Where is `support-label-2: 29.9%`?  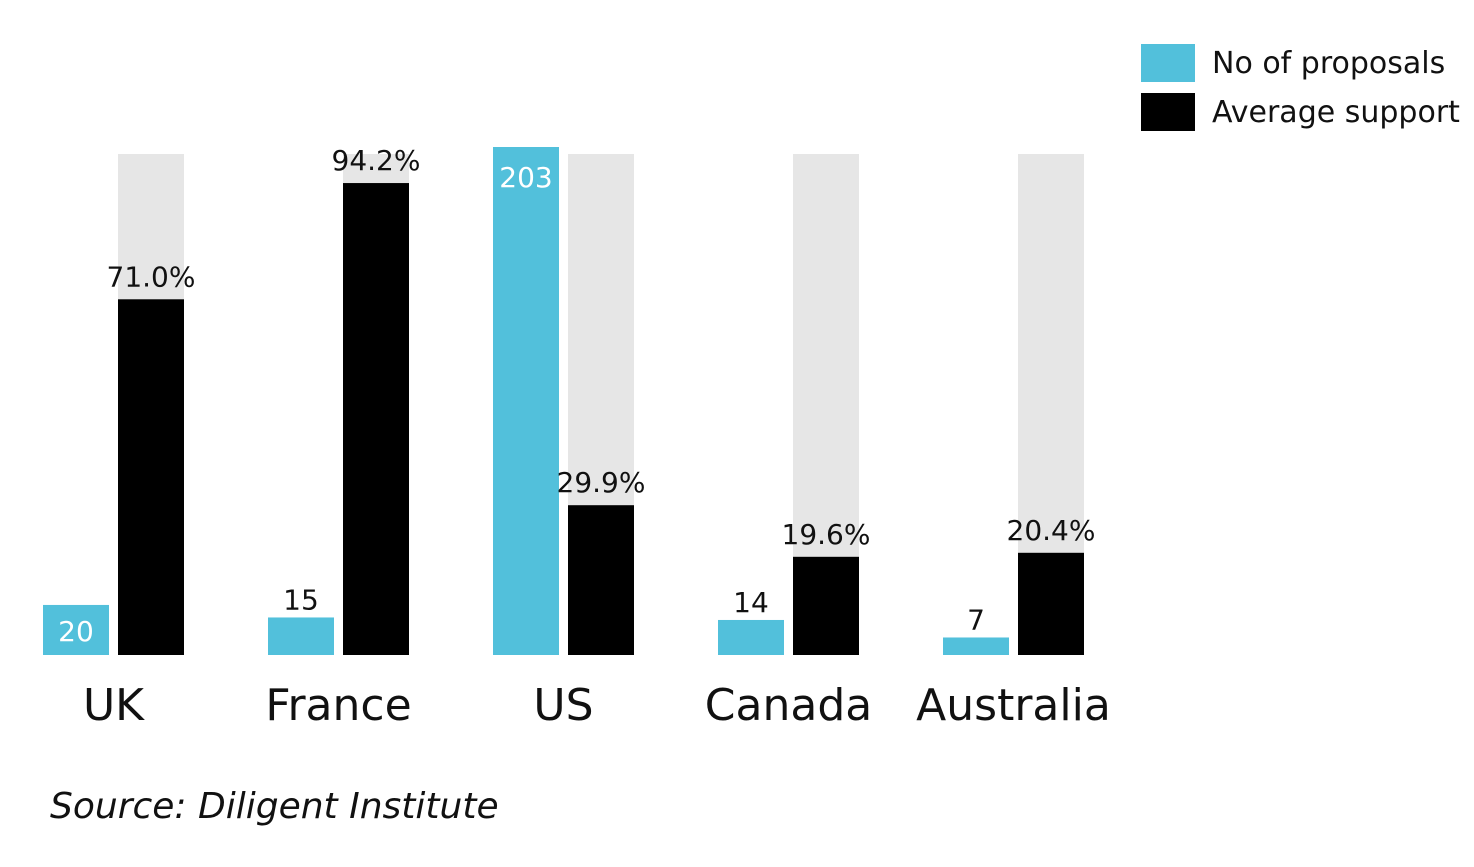
support-label-2: 29.9% is located at coordinates (601, 482).